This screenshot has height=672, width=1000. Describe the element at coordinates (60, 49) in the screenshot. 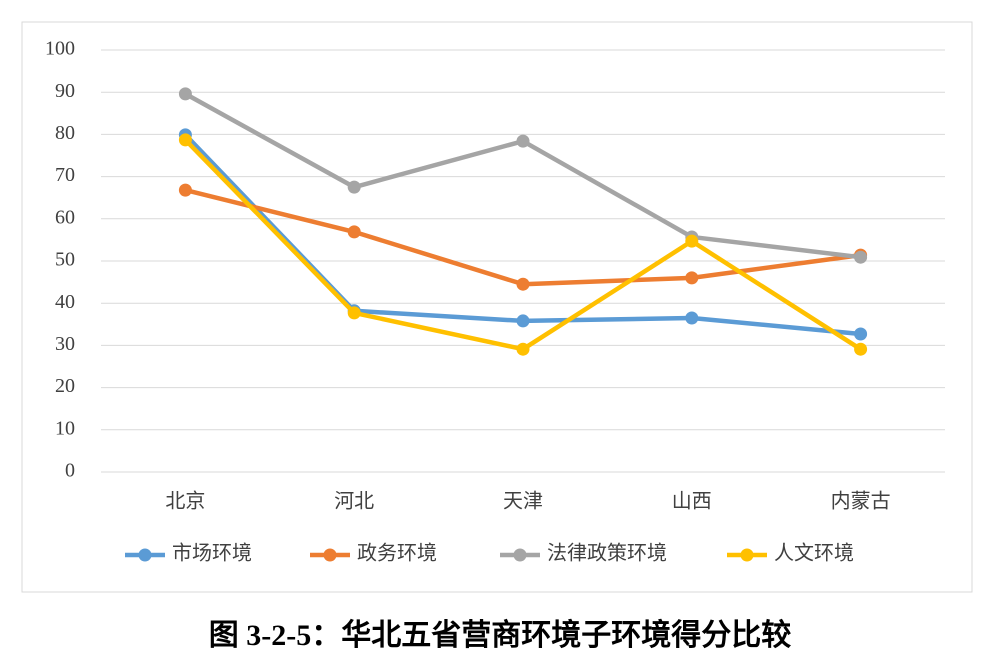

I see `y-tick-label: 100` at that location.